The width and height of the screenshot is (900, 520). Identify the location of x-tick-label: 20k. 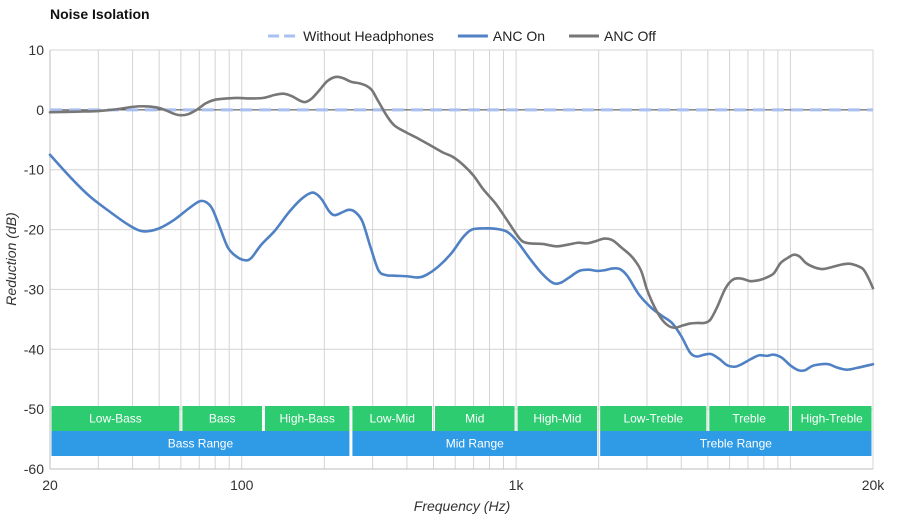
(874, 485).